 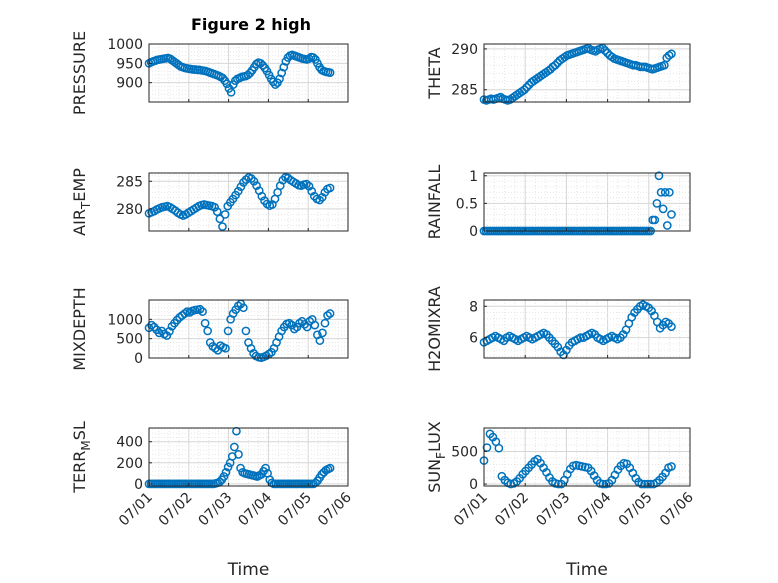 What do you see at coordinates (558, 202) in the screenshot?
I see `subplot-4: 0 0.5 1 RAINFALL` at bounding box center [558, 202].